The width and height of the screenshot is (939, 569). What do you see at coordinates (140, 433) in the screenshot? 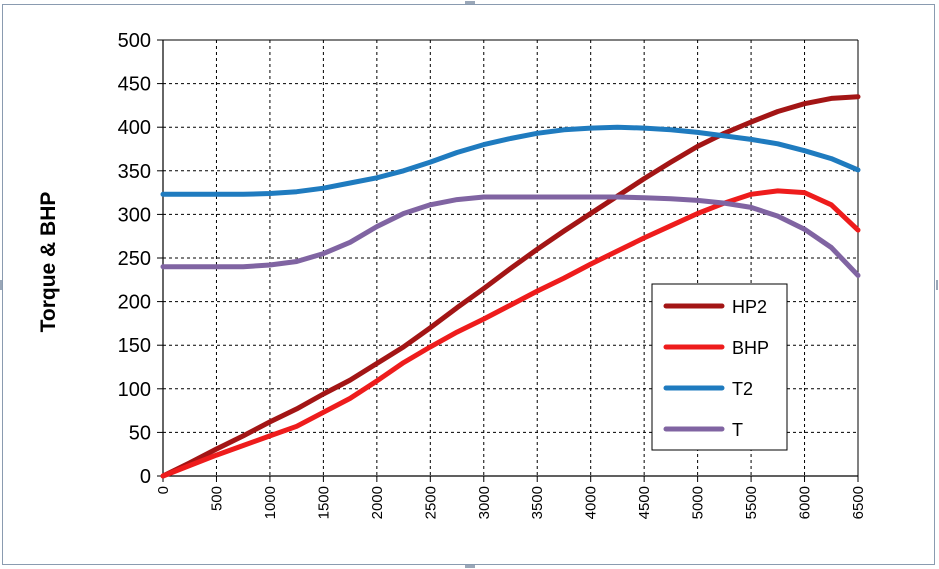
I see `y-tick-label: 50` at bounding box center [140, 433].